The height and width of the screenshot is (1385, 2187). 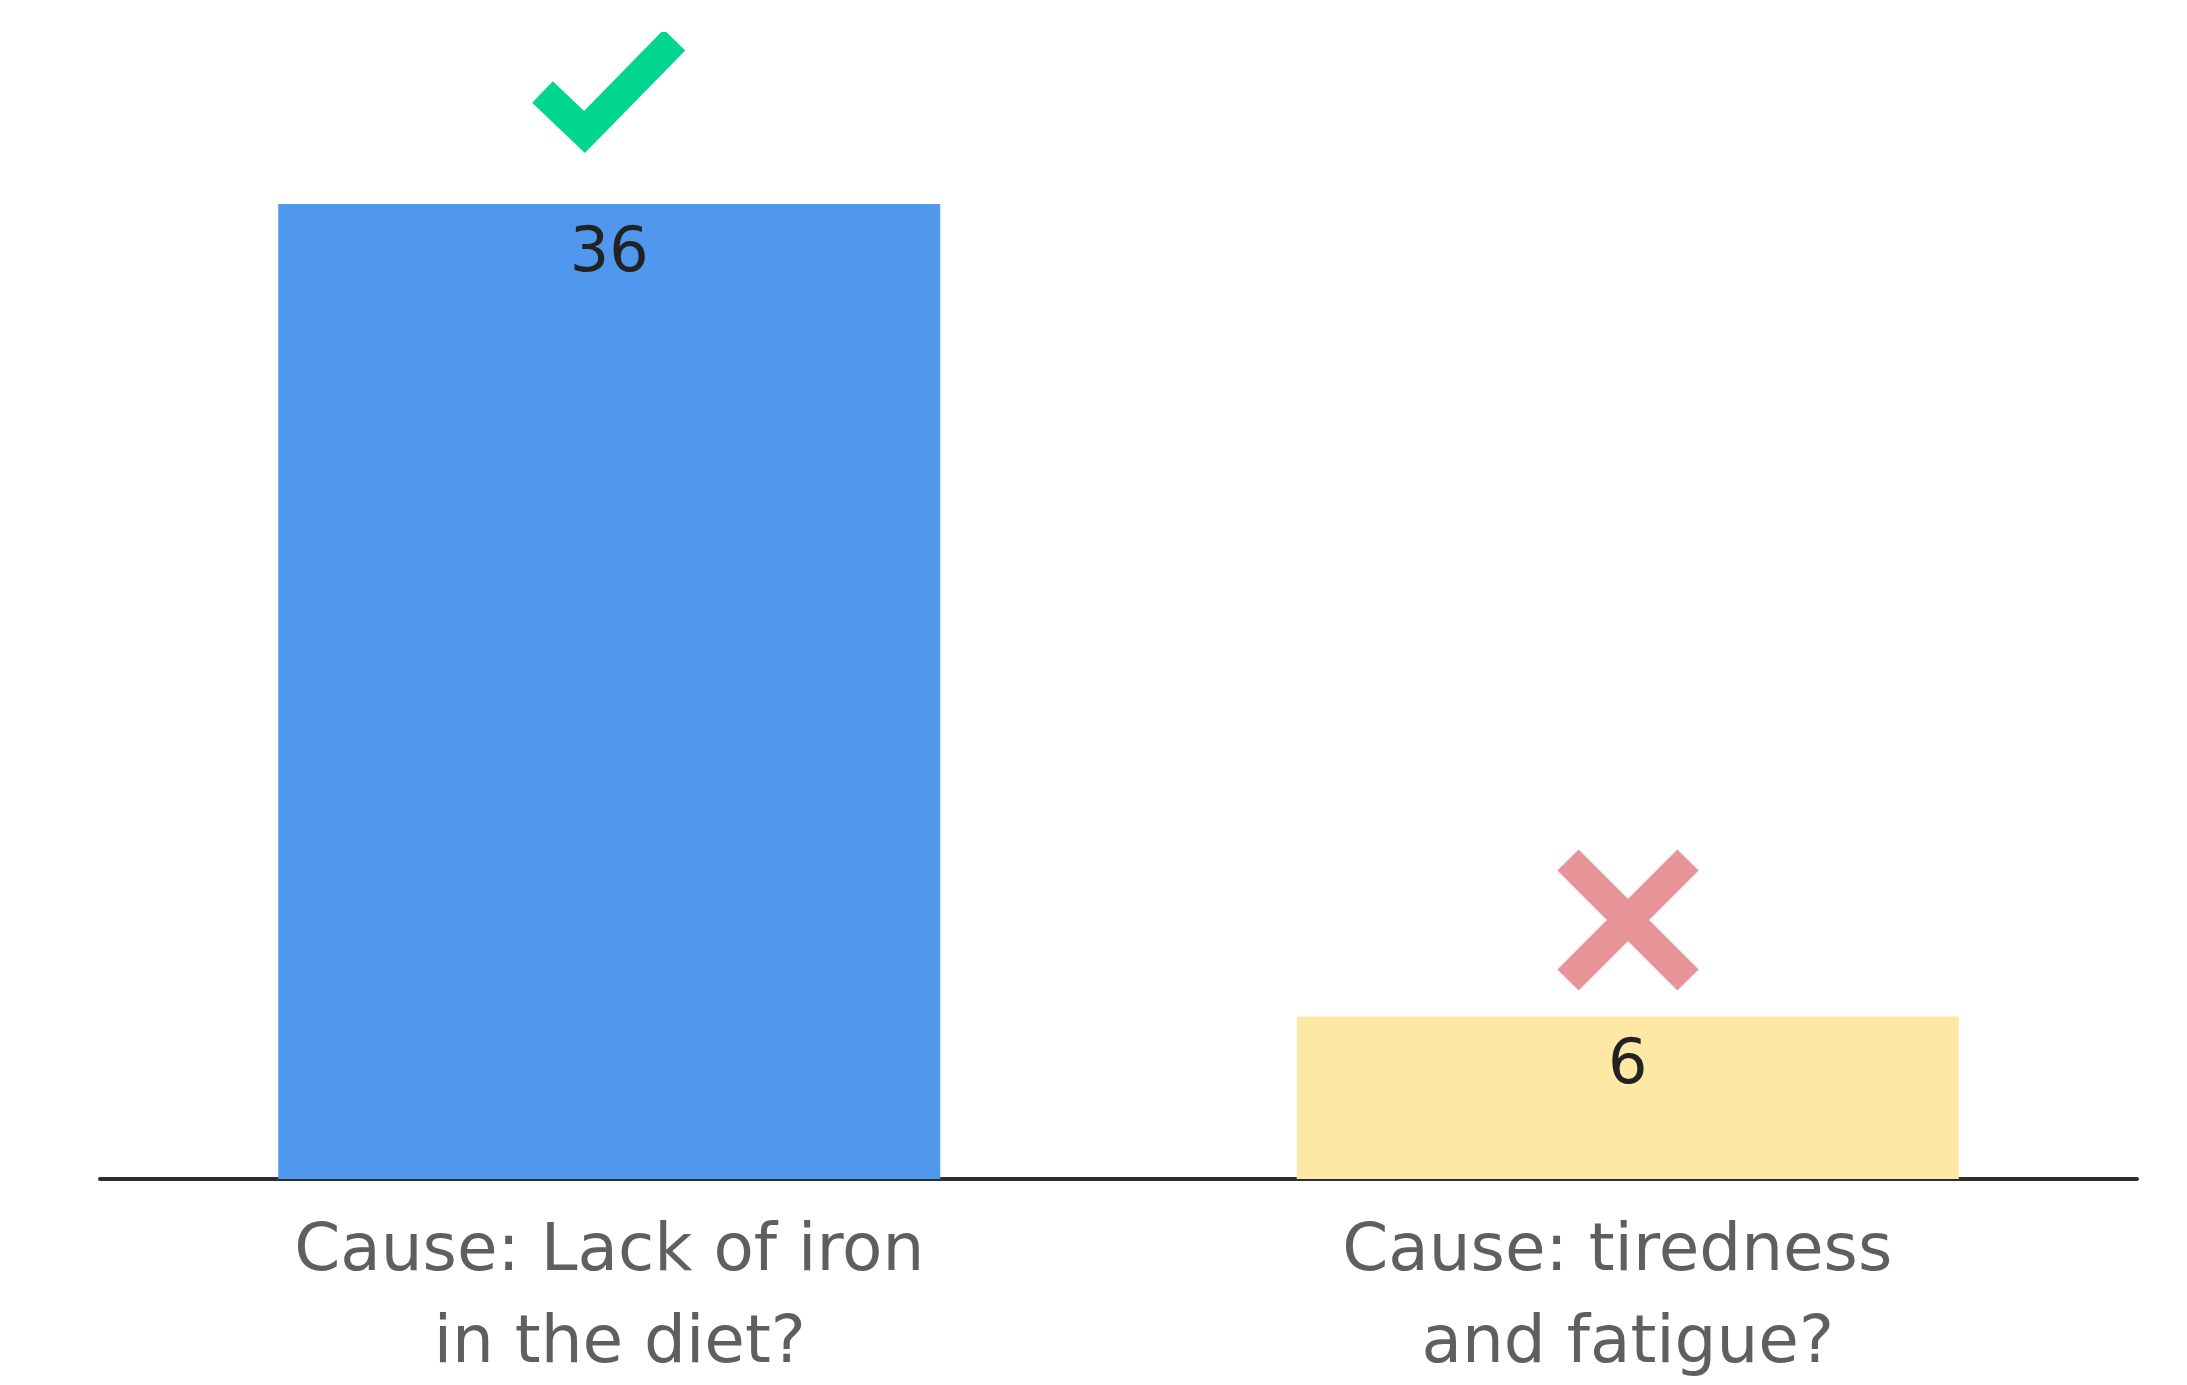 I want to click on x-tick-label: Cause: Lack of iron in the diet?, so click(x=609, y=1293).